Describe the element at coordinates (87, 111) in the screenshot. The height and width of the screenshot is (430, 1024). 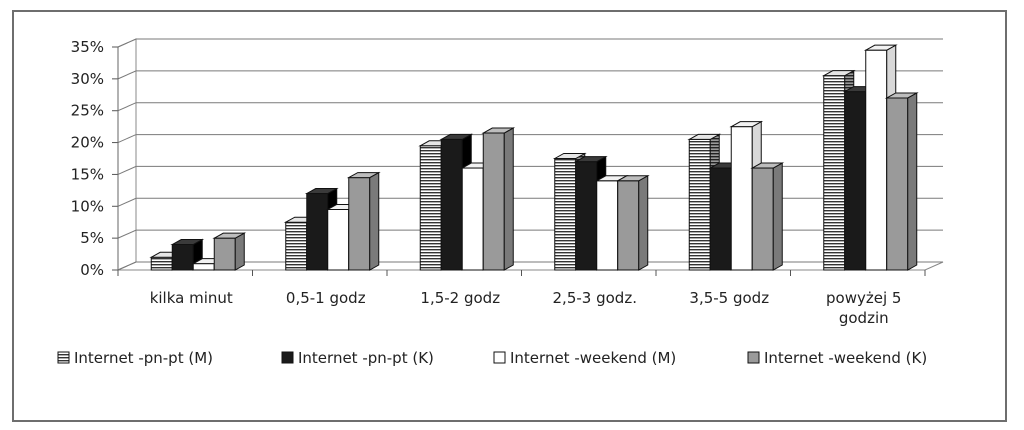
I see `y-tick-label: 25%` at that location.